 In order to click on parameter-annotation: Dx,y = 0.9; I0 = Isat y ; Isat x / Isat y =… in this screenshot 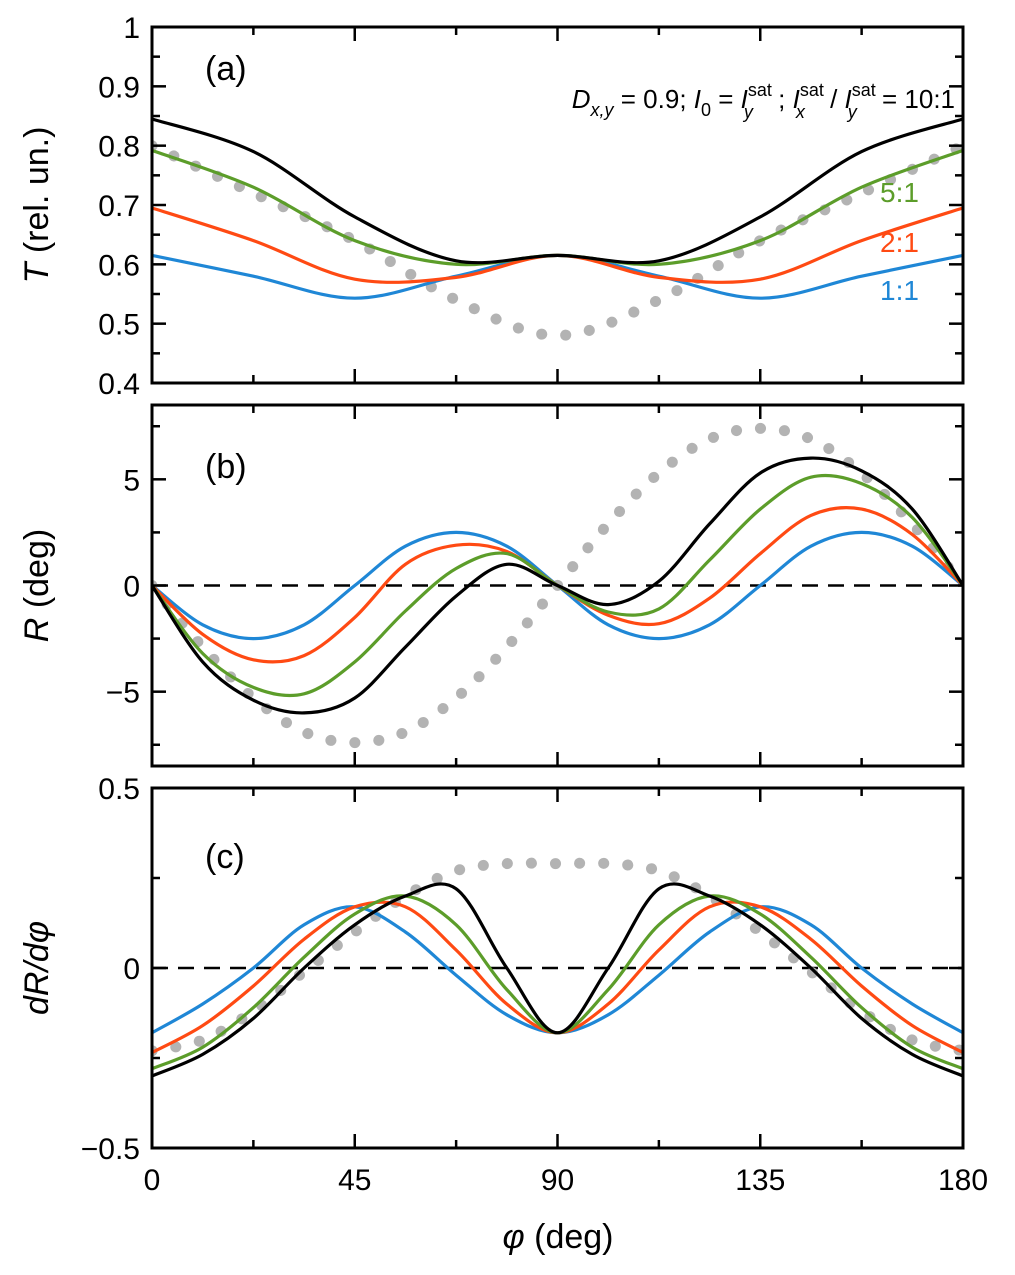, I will do `click(763, 101)`.